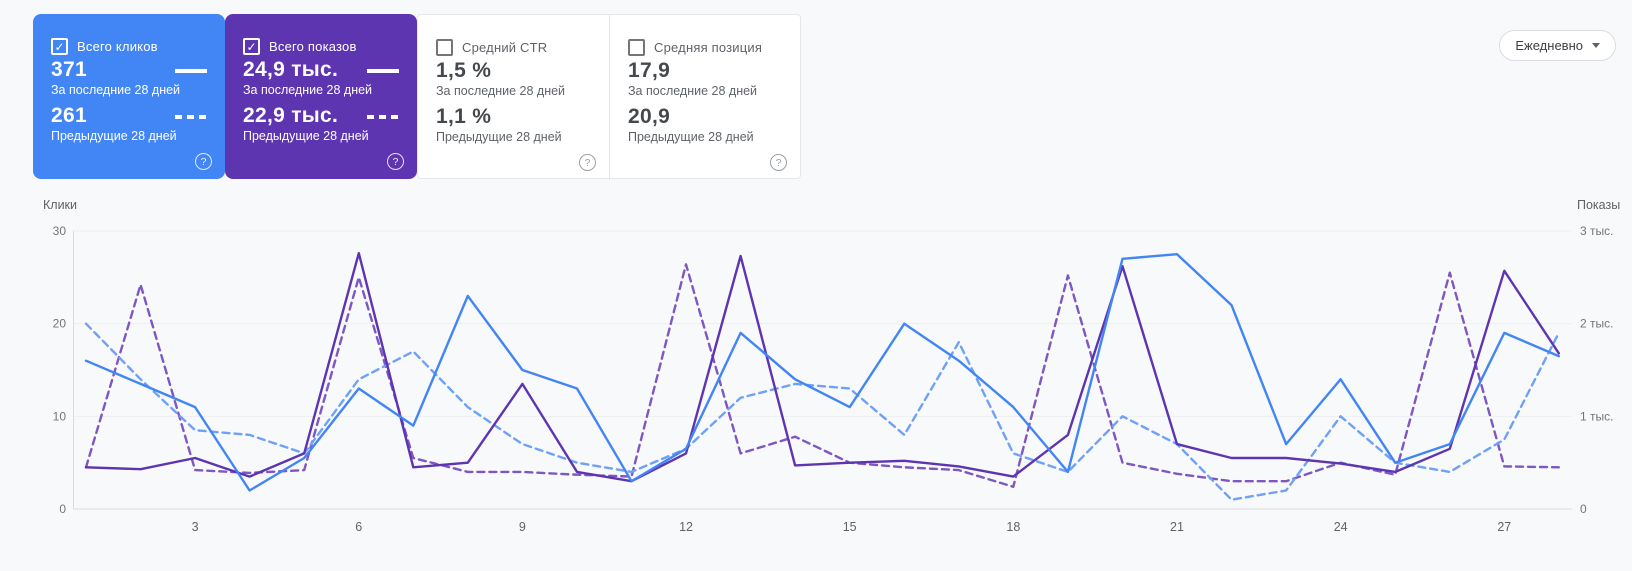 The height and width of the screenshot is (571, 1632). Describe the element at coordinates (60, 231) in the screenshot. I see `left-axis-tick-label: 30` at that location.